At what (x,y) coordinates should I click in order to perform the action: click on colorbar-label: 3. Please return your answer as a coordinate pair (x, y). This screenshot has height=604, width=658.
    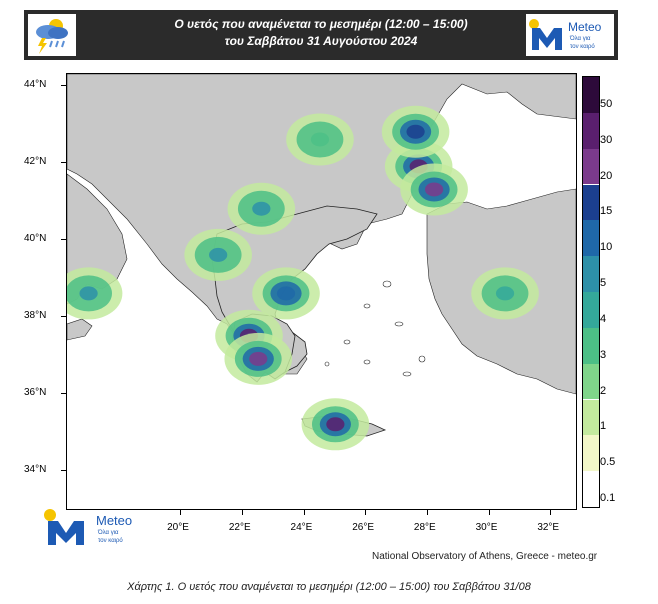
    Looking at the image, I should click on (603, 354).